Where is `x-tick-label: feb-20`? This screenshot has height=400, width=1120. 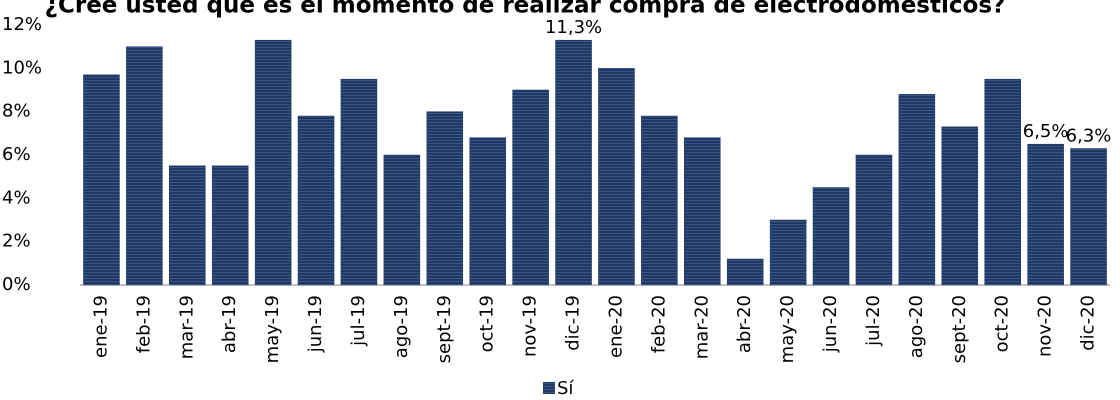 x-tick-label: feb-20 is located at coordinates (658, 324).